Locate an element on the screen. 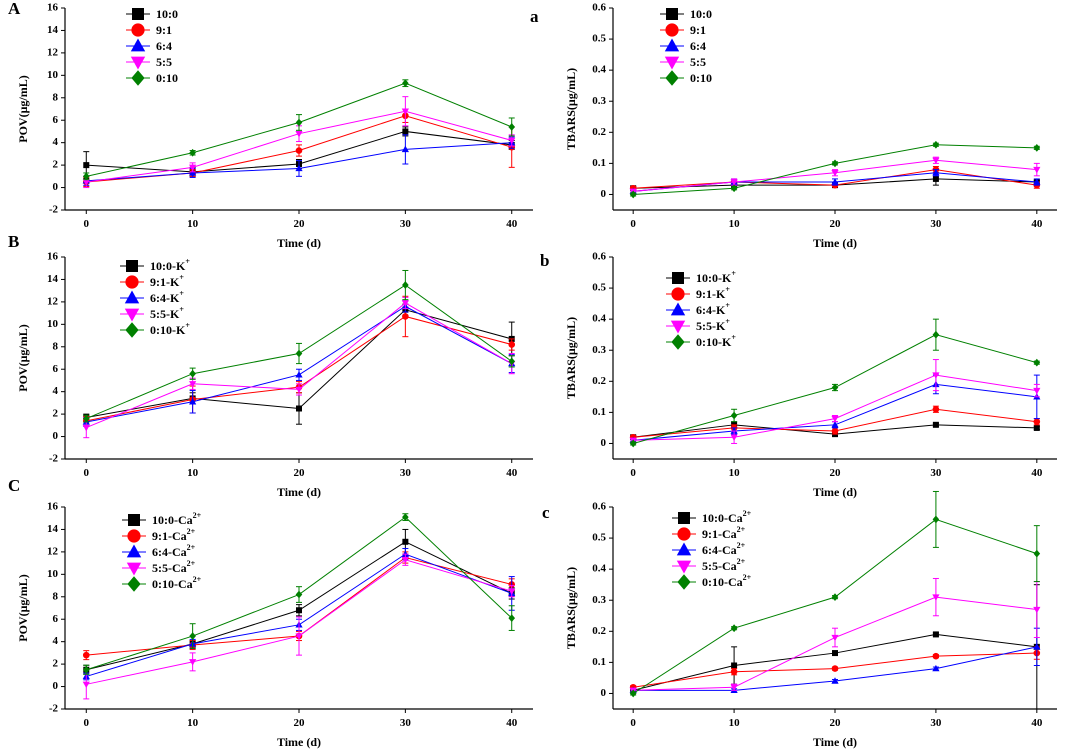 This screenshot has width=1084, height=754. legend-label: 5:5-K+ is located at coordinates (167, 313).